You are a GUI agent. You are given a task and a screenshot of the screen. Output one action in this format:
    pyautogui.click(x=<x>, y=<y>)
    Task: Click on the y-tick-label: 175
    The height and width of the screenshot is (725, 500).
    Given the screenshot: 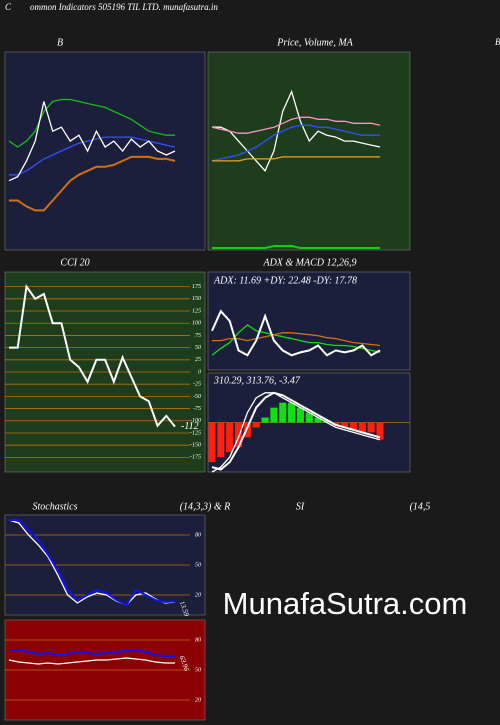 What is the action you would take?
    pyautogui.click(x=196, y=287)
    